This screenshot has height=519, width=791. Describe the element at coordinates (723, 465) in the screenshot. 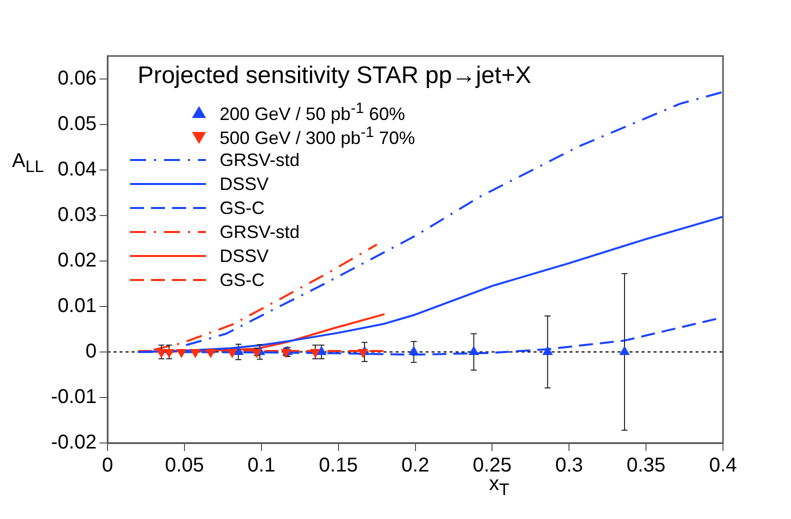

I see `x-tick-label: 0.4` at that location.